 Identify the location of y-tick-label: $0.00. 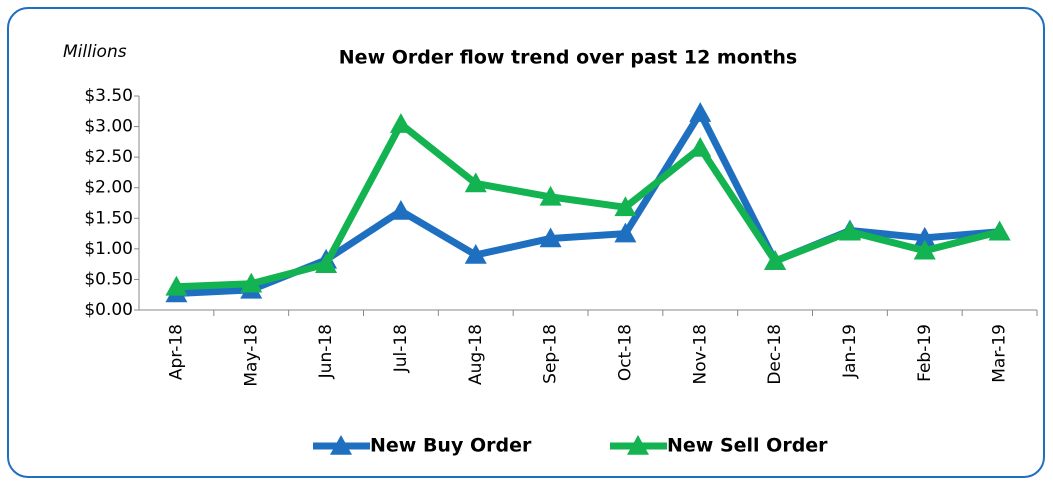
(108, 310).